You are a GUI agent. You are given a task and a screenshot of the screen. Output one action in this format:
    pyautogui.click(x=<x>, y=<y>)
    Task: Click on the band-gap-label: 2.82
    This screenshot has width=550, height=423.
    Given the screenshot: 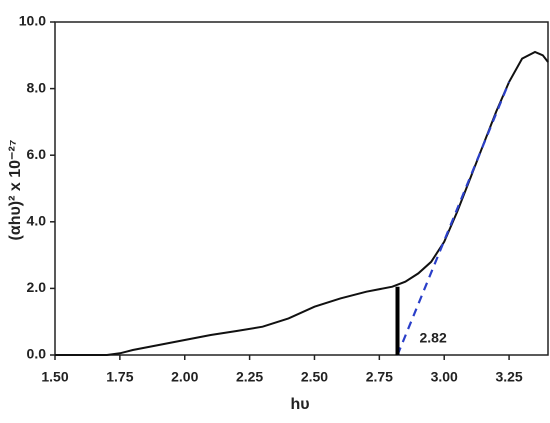 What is the action you would take?
    pyautogui.click(x=433, y=338)
    